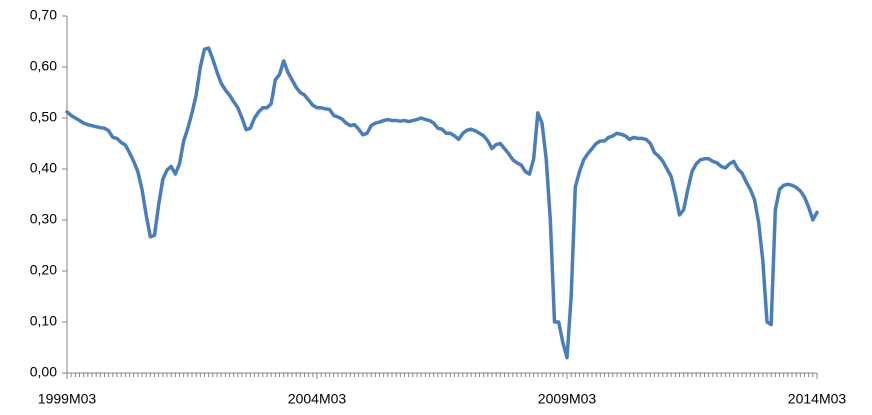  Describe the element at coordinates (43, 117) in the screenshot. I see `y-tick-label: 0,50` at that location.